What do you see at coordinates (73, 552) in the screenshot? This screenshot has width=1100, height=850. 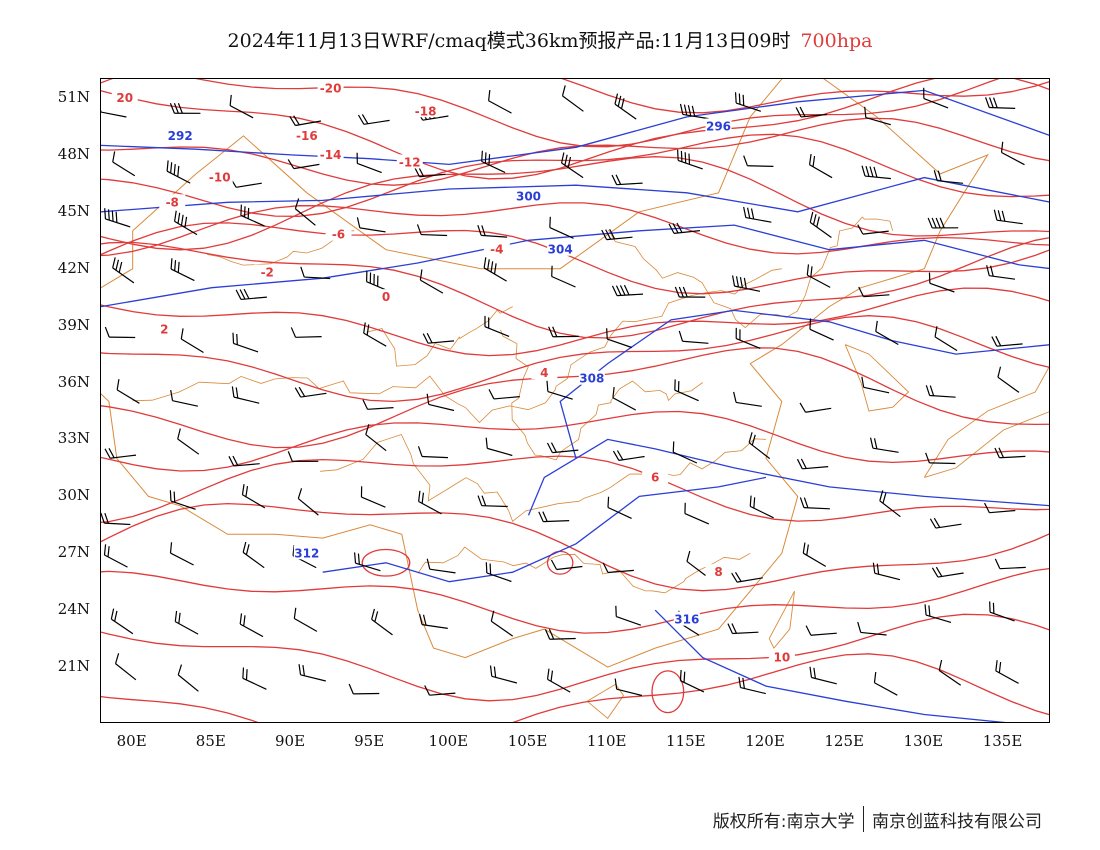 I see `lat-label: 27N` at bounding box center [73, 552].